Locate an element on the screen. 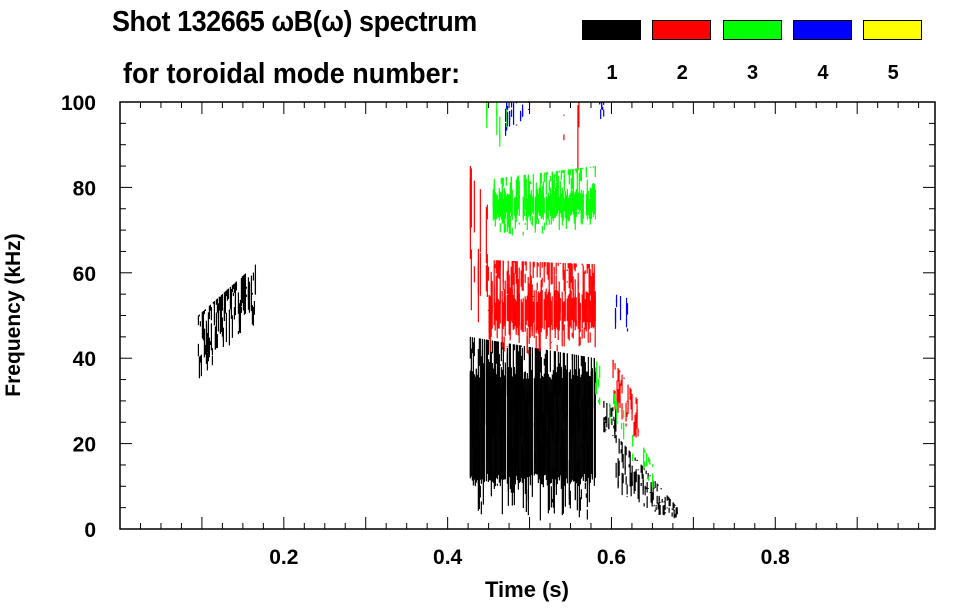  chart-title: Shot 132665 ωB(ω) spectrum is located at coordinates (294, 22).